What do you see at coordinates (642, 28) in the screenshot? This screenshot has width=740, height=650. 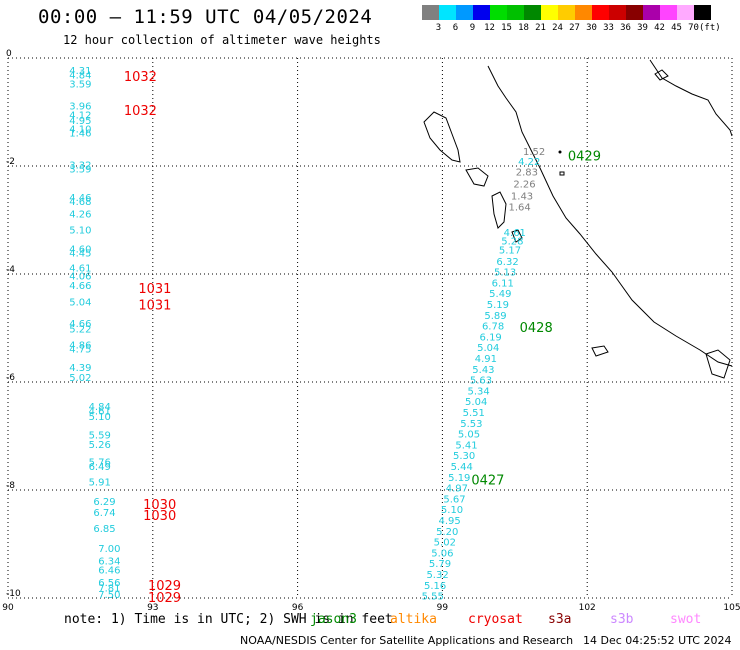 I see `legend-label: 39` at bounding box center [642, 28].